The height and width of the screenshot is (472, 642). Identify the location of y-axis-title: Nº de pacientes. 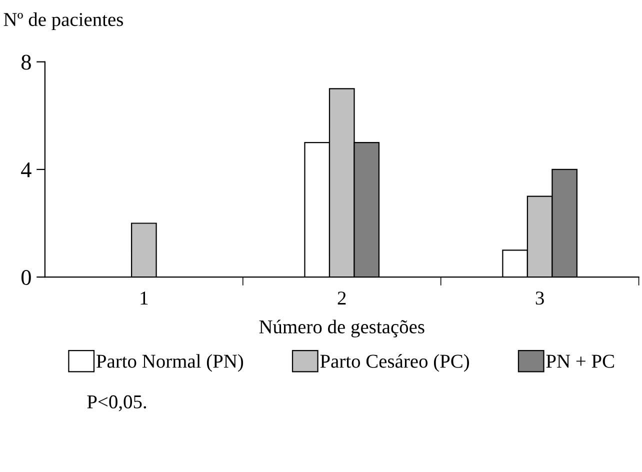
(63, 21).